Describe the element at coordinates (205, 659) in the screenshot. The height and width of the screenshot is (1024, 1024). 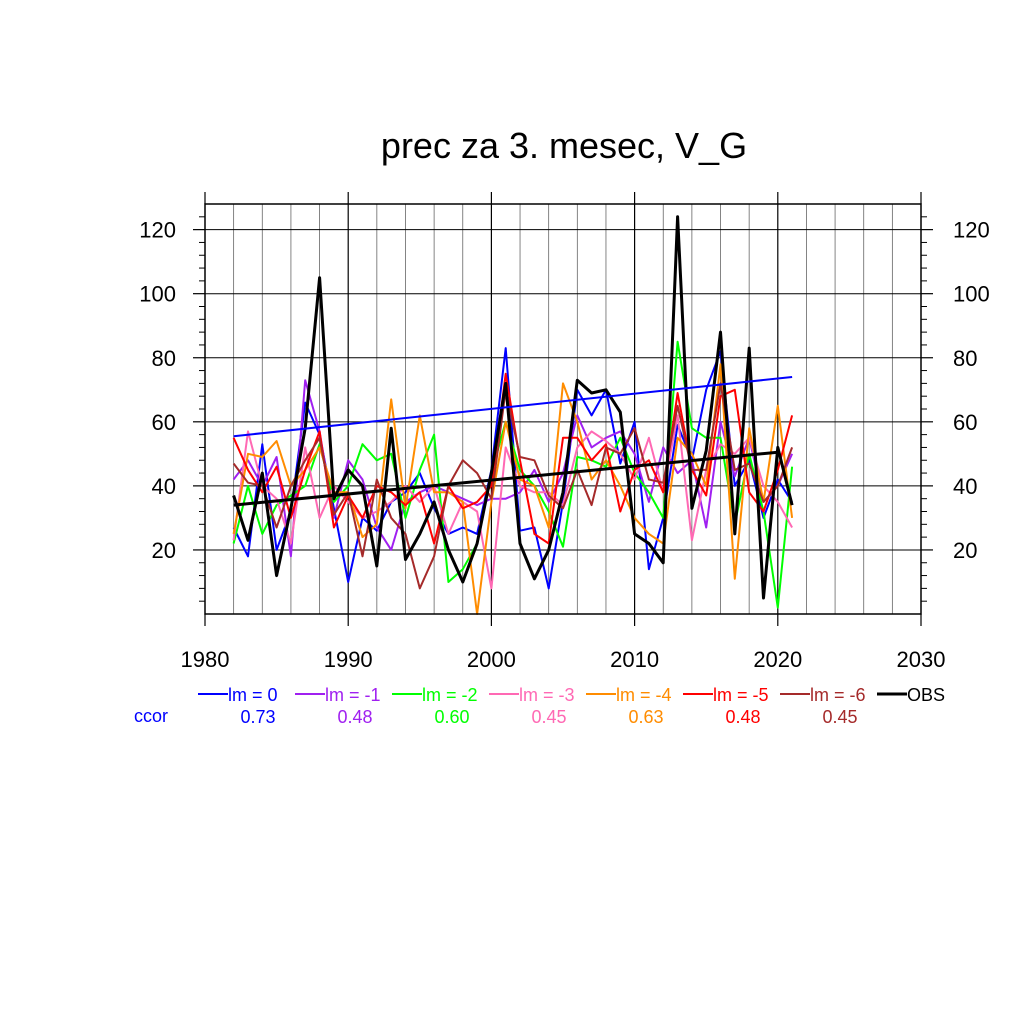
I see `x-tick-label: 1980` at that location.